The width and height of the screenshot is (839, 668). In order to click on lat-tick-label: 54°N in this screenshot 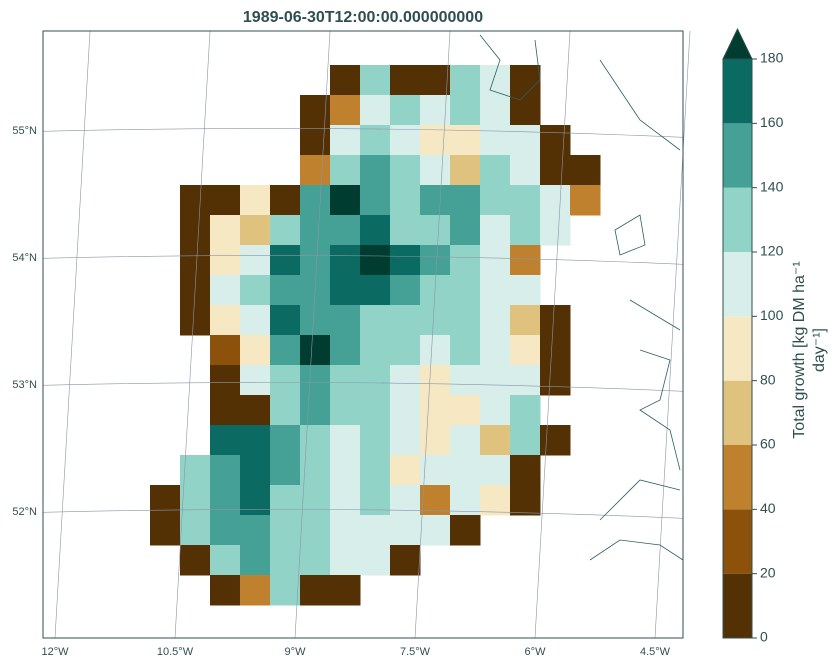, I will do `click(24, 258)`.